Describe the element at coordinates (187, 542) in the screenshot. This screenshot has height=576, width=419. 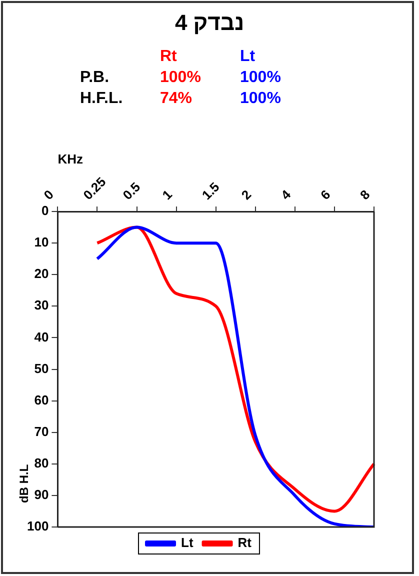
I see `legend-label: Lt` at that location.